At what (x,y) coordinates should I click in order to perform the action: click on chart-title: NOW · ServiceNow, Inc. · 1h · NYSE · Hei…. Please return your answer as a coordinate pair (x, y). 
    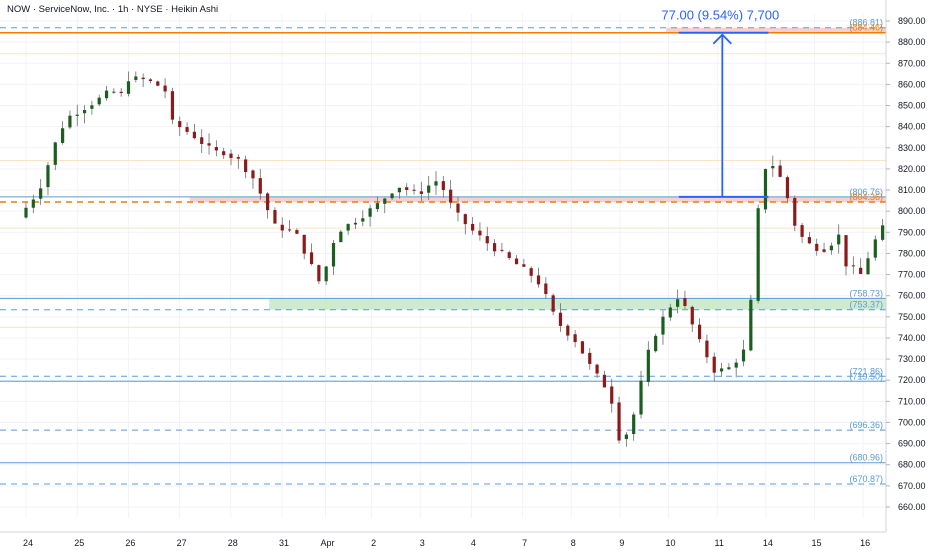
    Looking at the image, I should click on (113, 9).